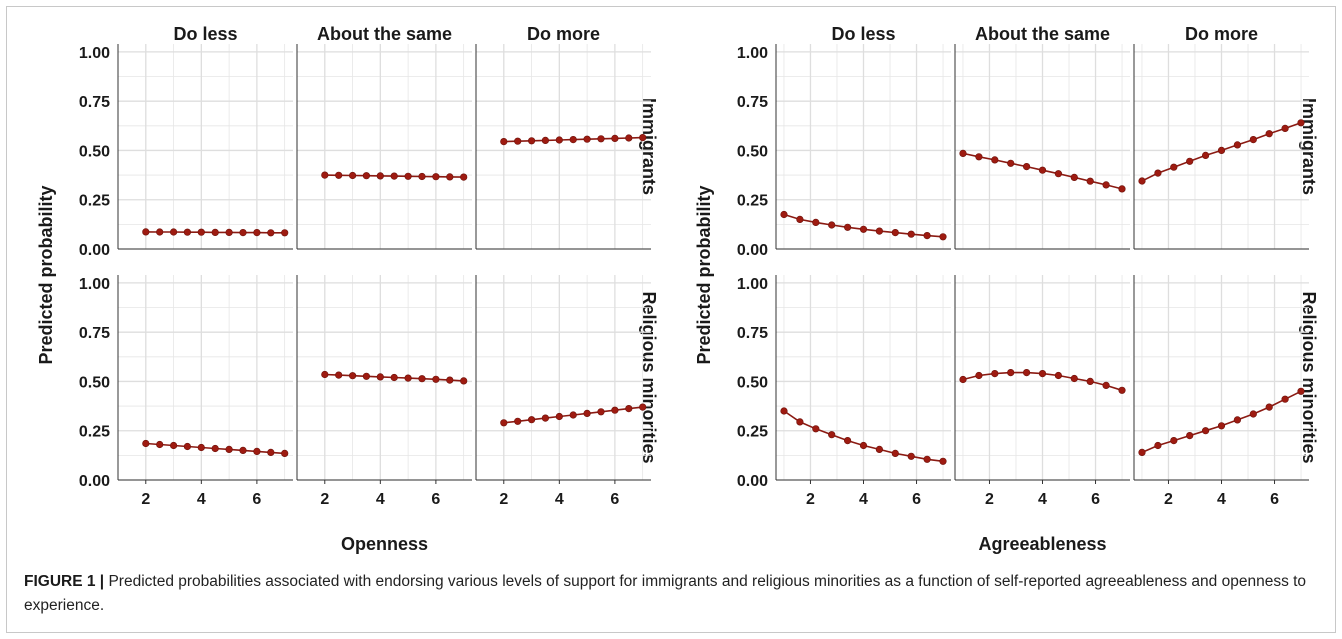  Describe the element at coordinates (863, 34) in the screenshot. I see `column-header: Do less` at that location.